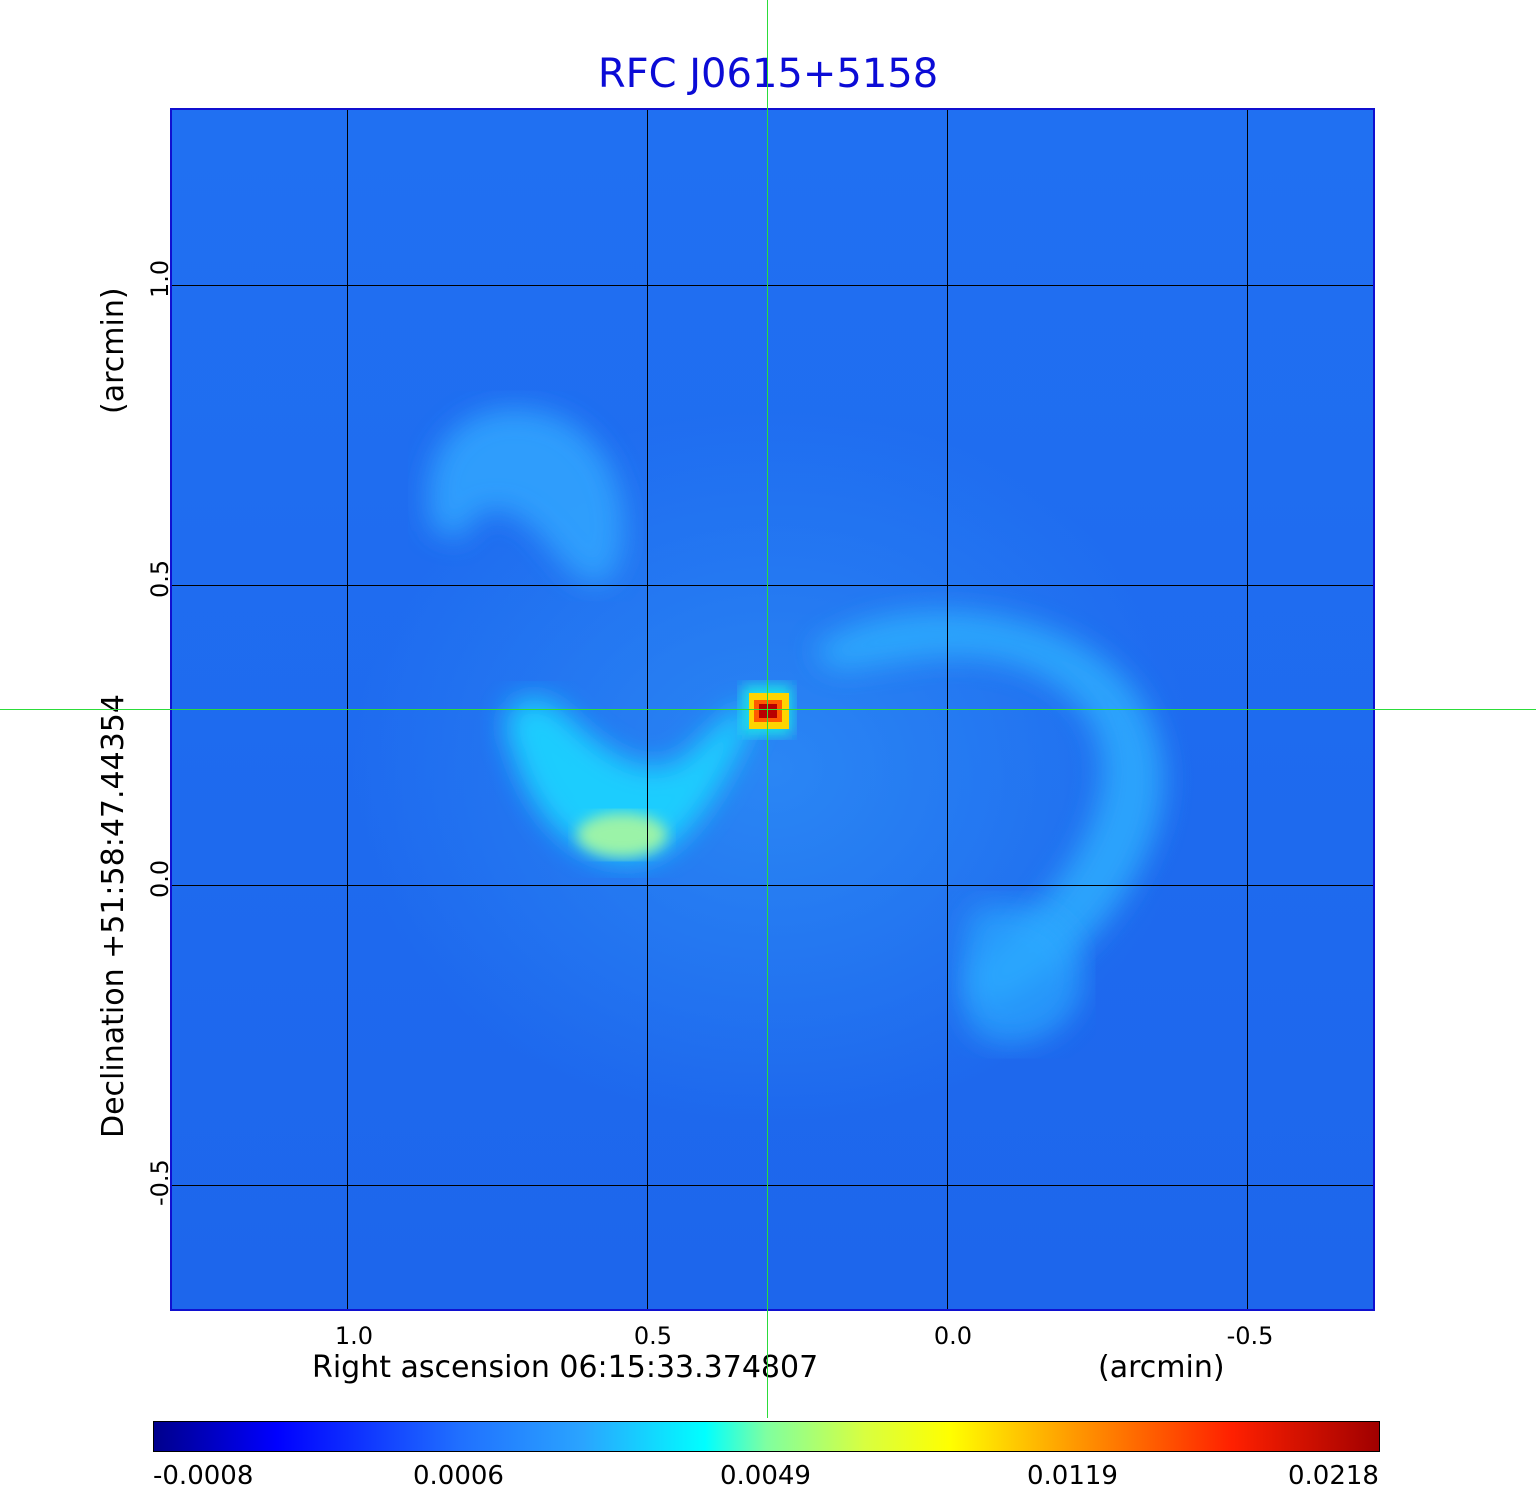  Describe the element at coordinates (354, 1336) in the screenshot. I see `x-tick-label: 1.0` at that location.